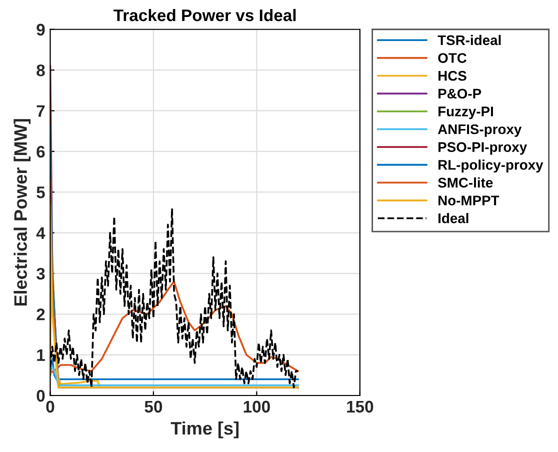 This screenshot has height=452, width=558. Describe the element at coordinates (40, 30) in the screenshot. I see `y-tick-label: 9` at that location.